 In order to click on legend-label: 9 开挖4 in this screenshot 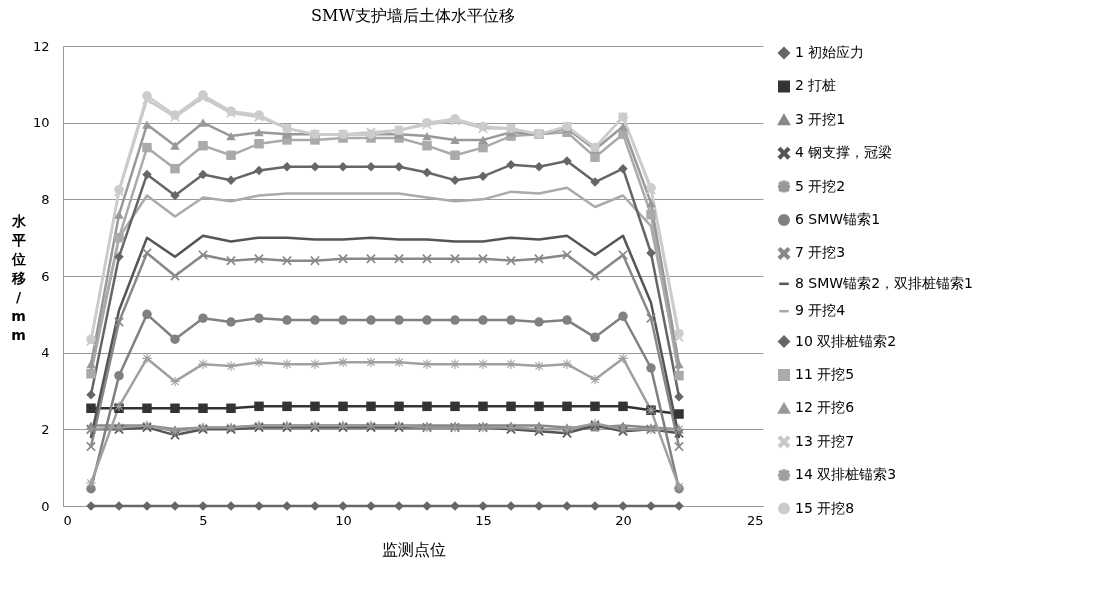, I will do `click(820, 310)`.